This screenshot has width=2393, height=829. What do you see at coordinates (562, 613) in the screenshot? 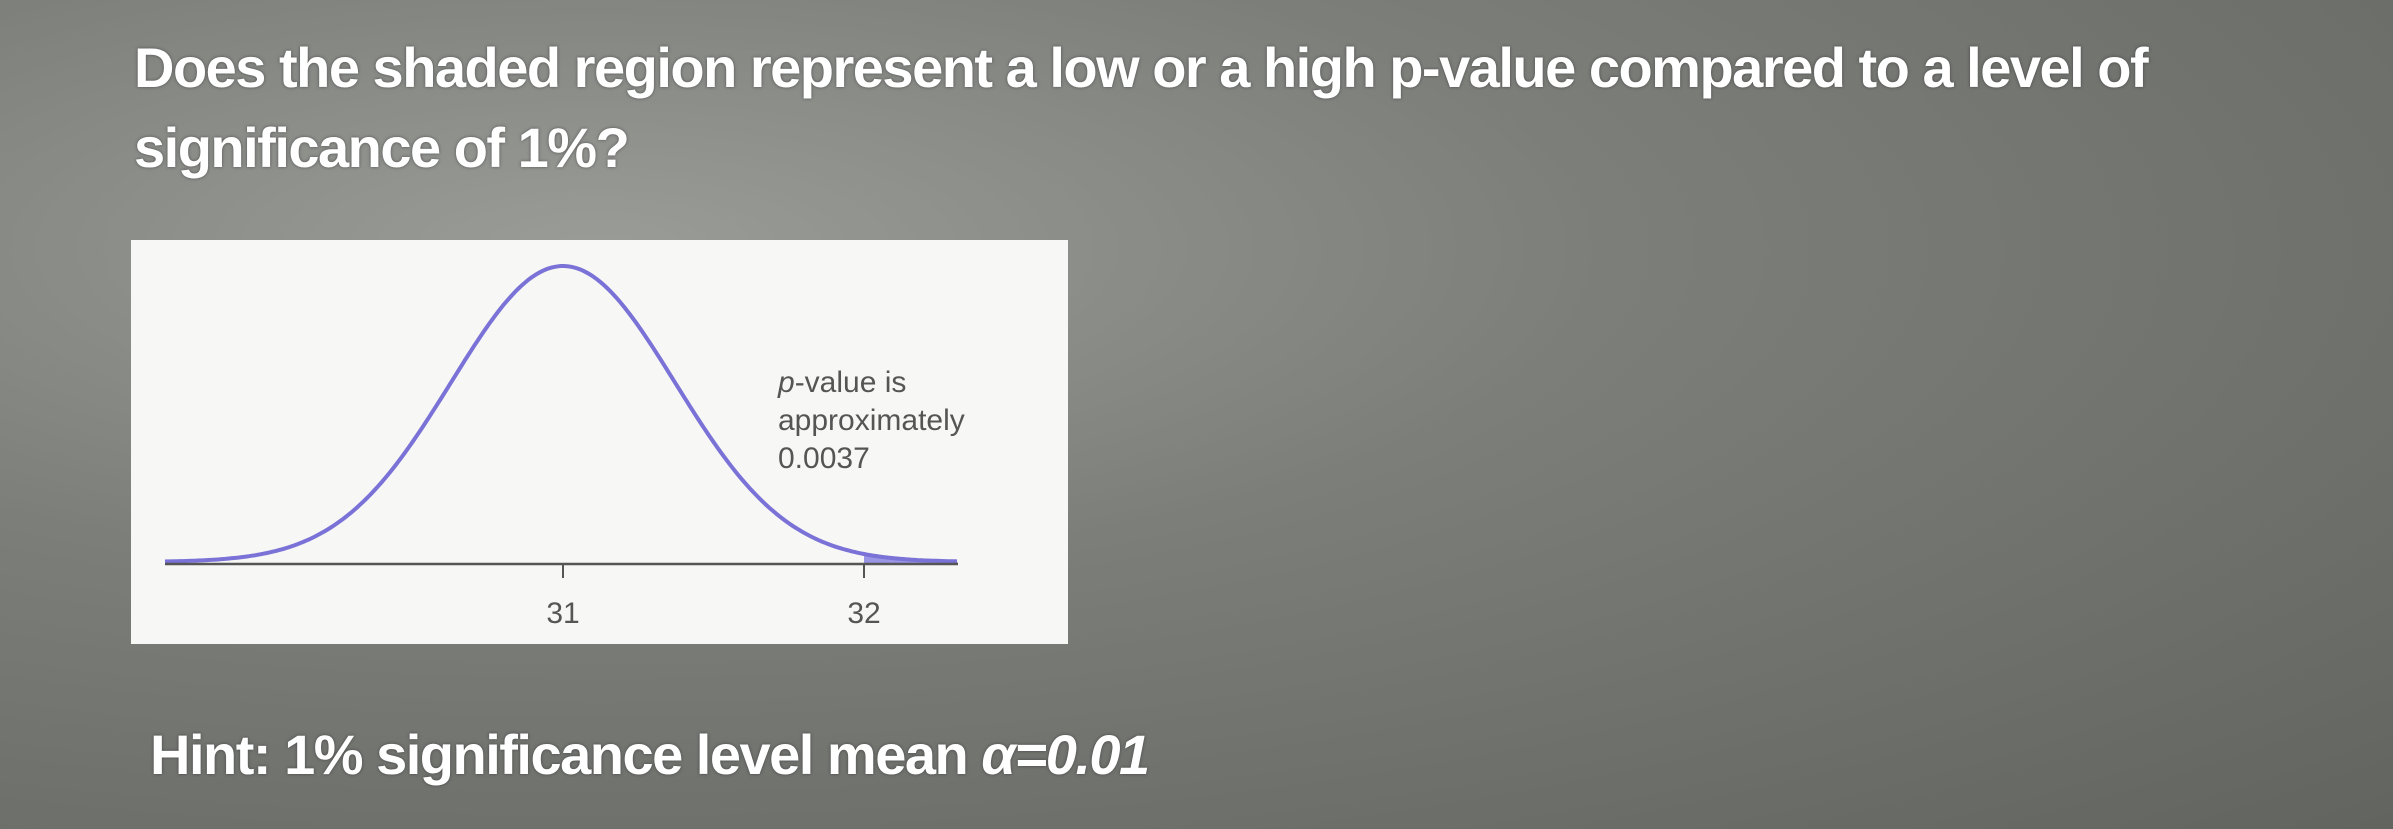
I see `tick-label: 31` at bounding box center [562, 613].